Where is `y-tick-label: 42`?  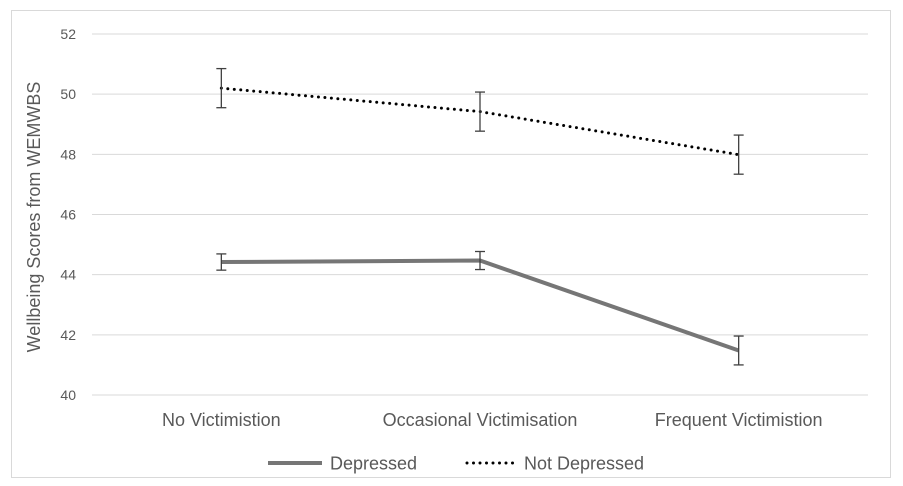
y-tick-label: 42 is located at coordinates (68, 335).